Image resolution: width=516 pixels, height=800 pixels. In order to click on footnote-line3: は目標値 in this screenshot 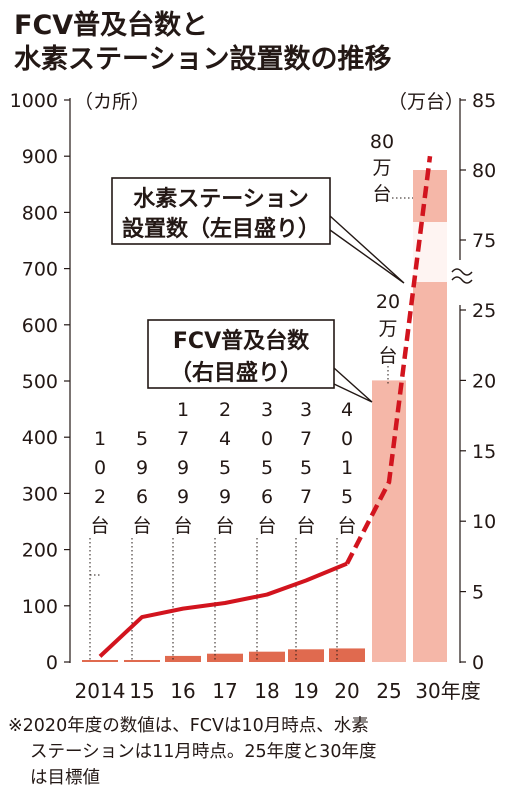, I will do `click(65, 778)`.